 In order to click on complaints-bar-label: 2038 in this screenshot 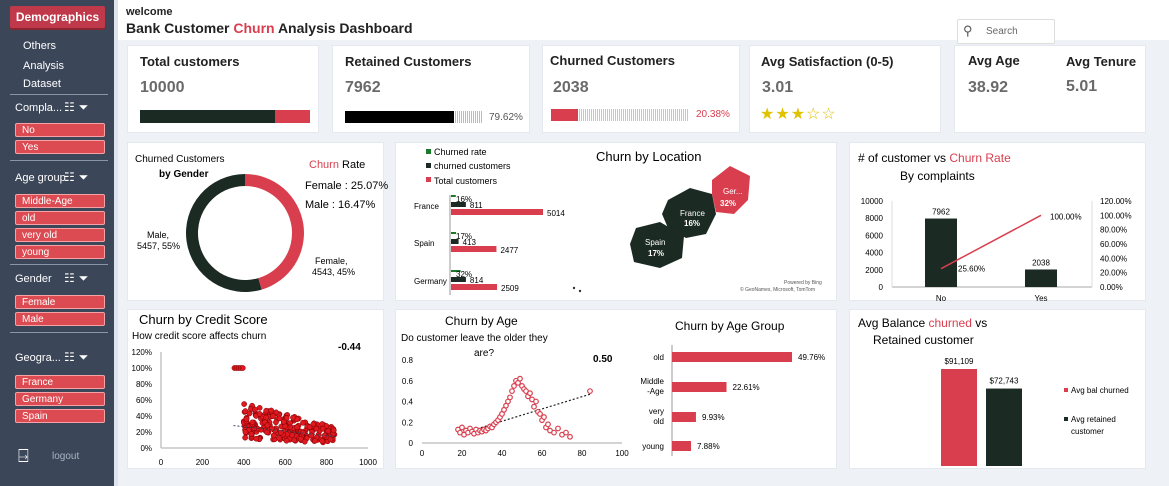, I will do `click(1041, 262)`.